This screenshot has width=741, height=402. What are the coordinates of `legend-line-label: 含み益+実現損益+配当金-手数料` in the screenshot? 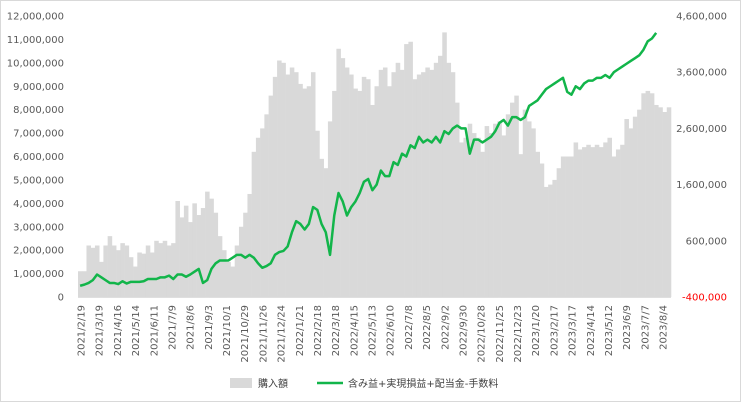 It's located at (423, 383).